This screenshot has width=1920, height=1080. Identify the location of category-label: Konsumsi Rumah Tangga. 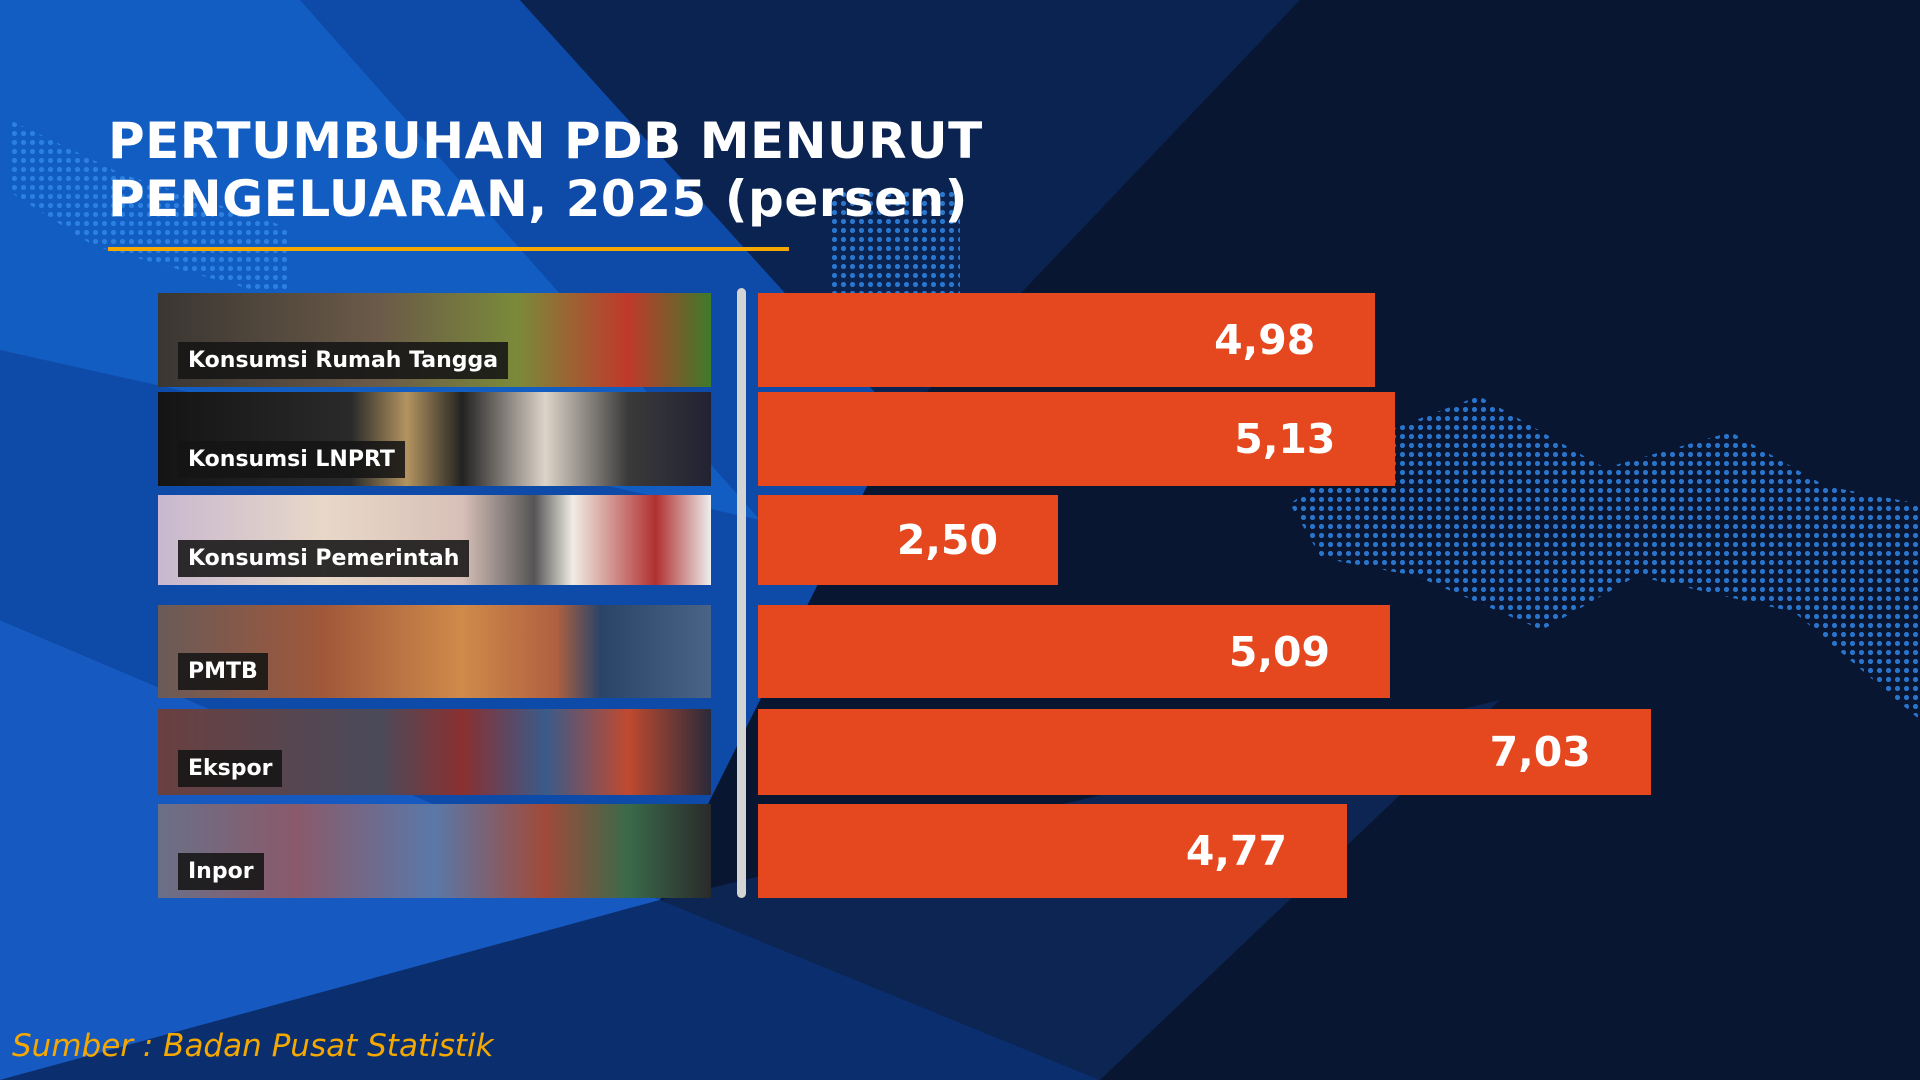
(343, 360).